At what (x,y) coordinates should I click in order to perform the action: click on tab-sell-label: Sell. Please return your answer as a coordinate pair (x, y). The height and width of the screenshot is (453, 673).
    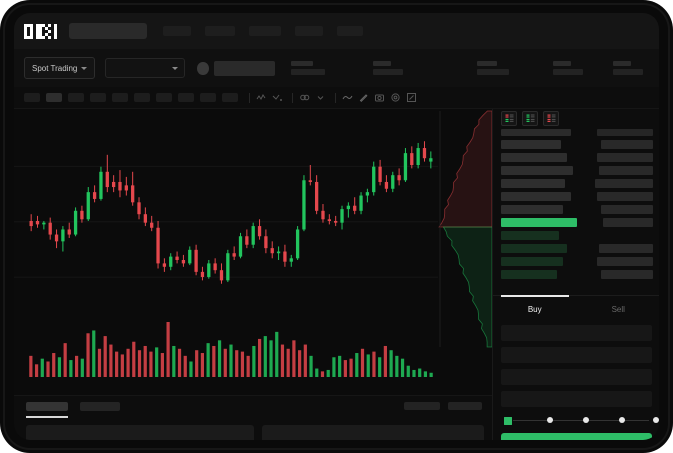
    Looking at the image, I should click on (618, 309).